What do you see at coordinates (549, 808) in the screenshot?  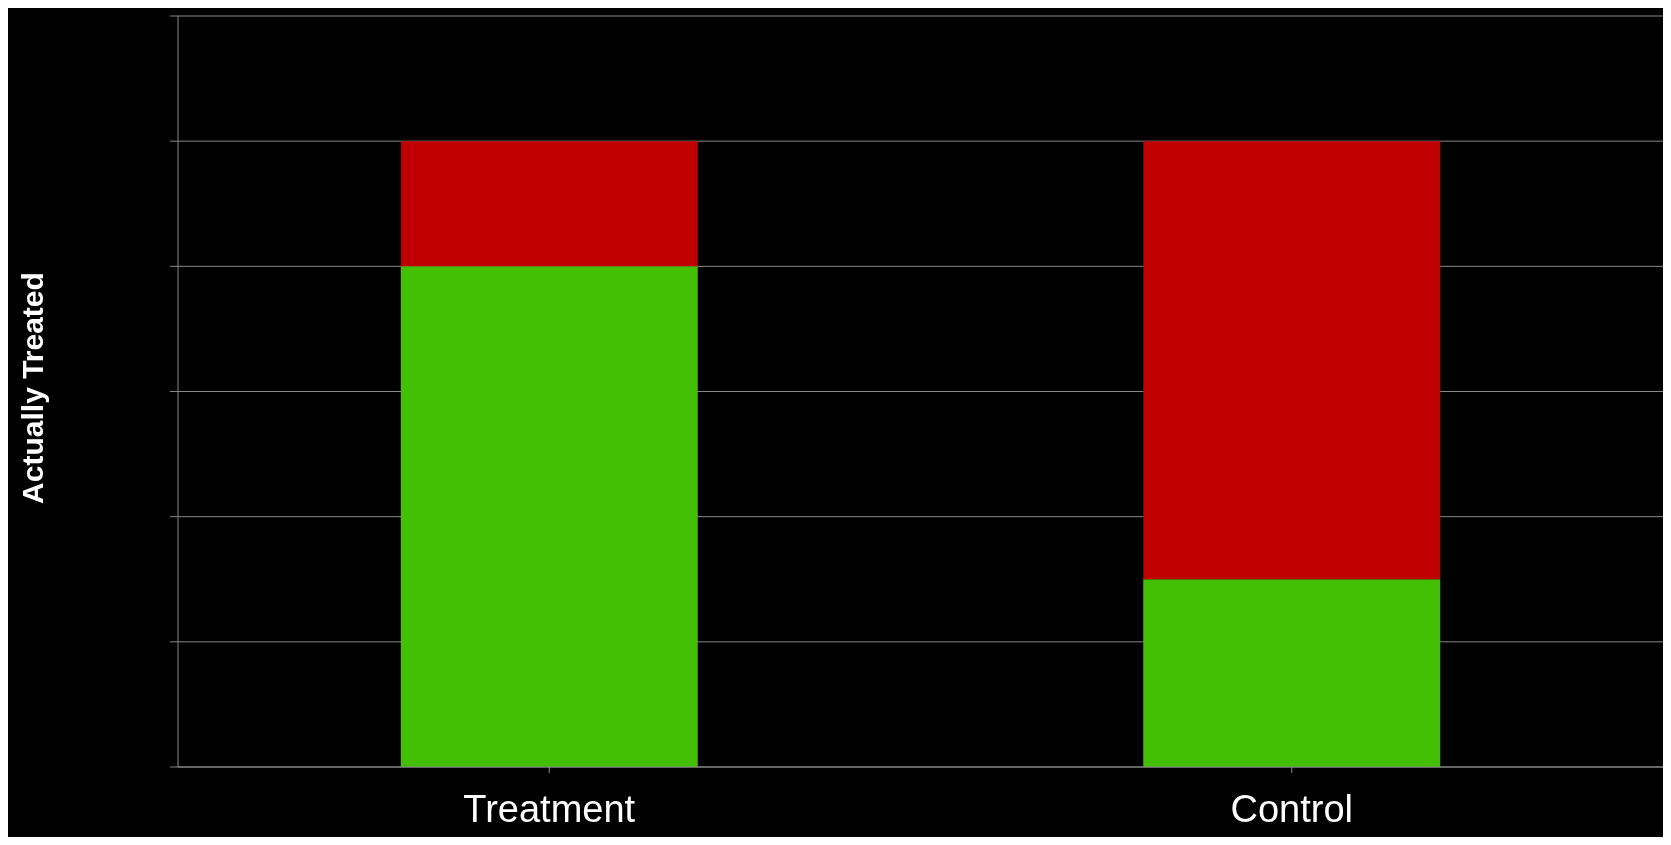 I see `x-tick-label: Treatment` at bounding box center [549, 808].